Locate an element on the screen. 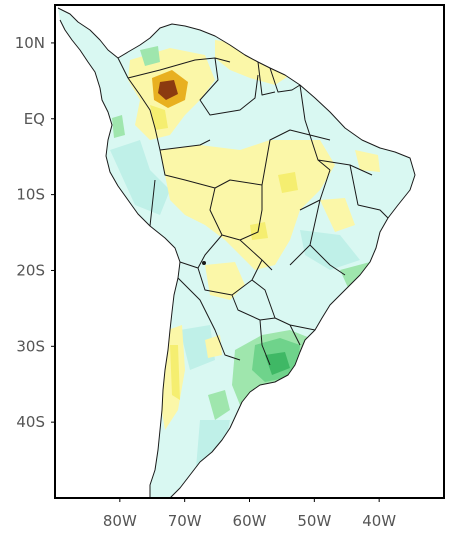  longitude-axis: 80W 70W 60W 50W 40W is located at coordinates (249, 514).